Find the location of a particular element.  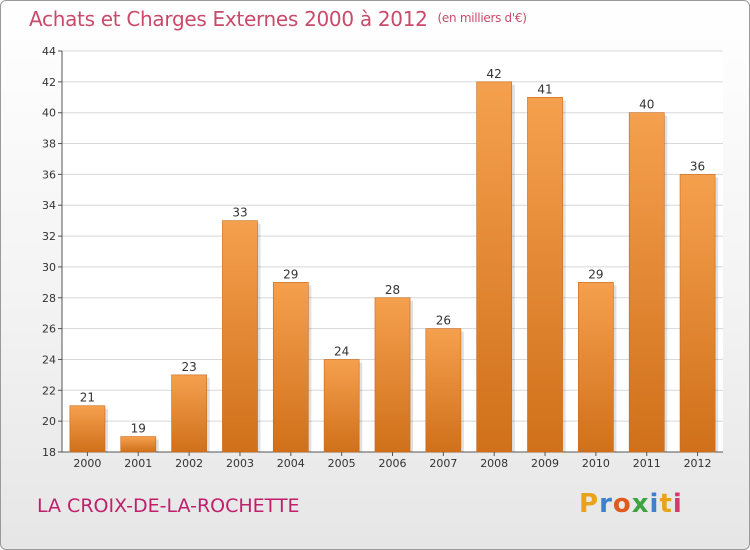

proxiti-logo: Proxiti is located at coordinates (631, 504).